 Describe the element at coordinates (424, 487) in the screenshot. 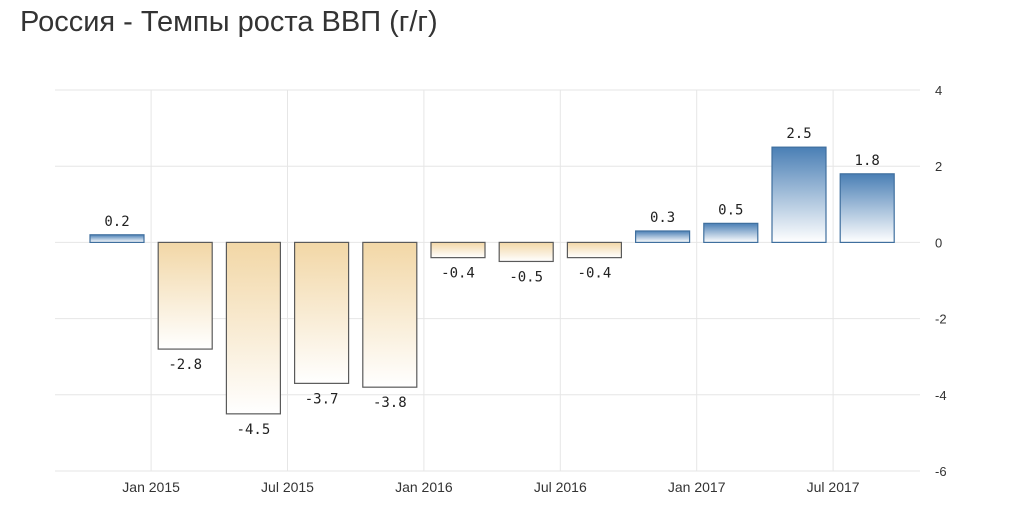

I see `x-tick-label: Jan 2016` at that location.